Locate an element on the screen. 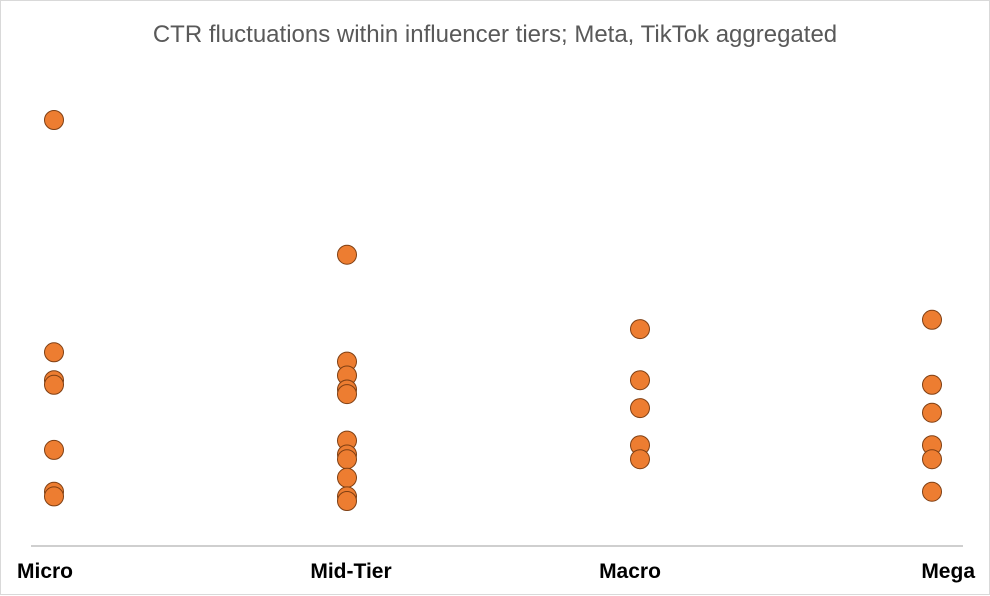  x-tick-label-mega: Mega is located at coordinates (948, 571).